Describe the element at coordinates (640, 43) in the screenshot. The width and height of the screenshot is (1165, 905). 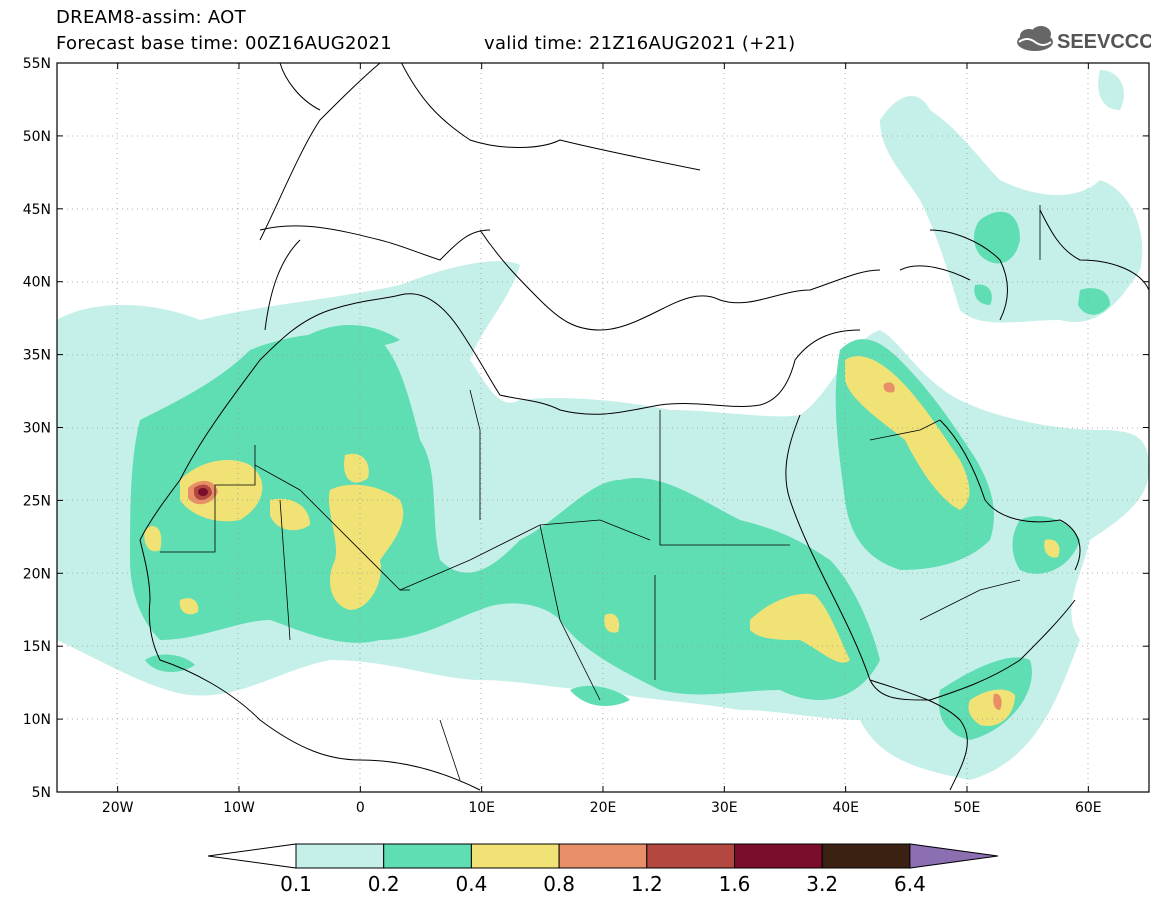
I see `valid-time: valid time: 21Z16AUG2021 (+21)` at that location.